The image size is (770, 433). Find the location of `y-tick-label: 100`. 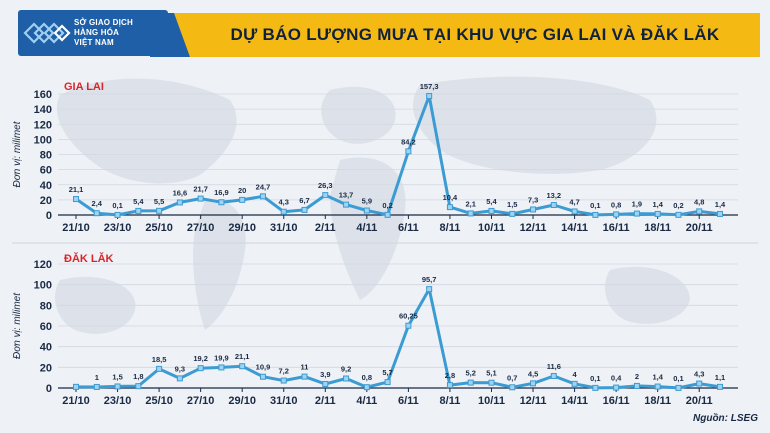

y-tick-label: 100 is located at coordinates (43, 140).